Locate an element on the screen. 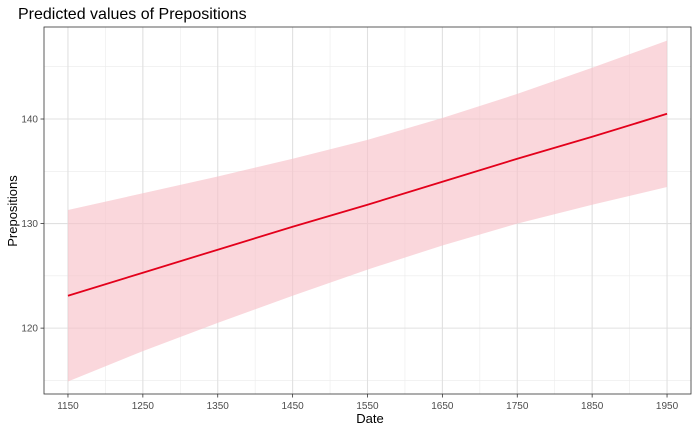  x-tick-label: 1250 is located at coordinates (143, 406).